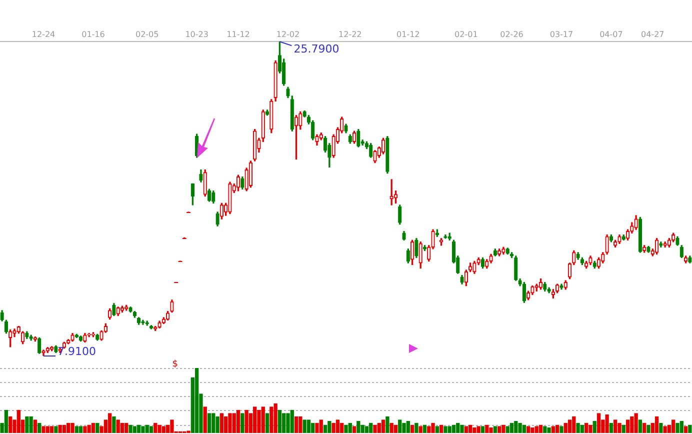 This screenshot has width=692, height=434. Describe the element at coordinates (77, 351) in the screenshot. I see `annotation: 7.9100` at that location.